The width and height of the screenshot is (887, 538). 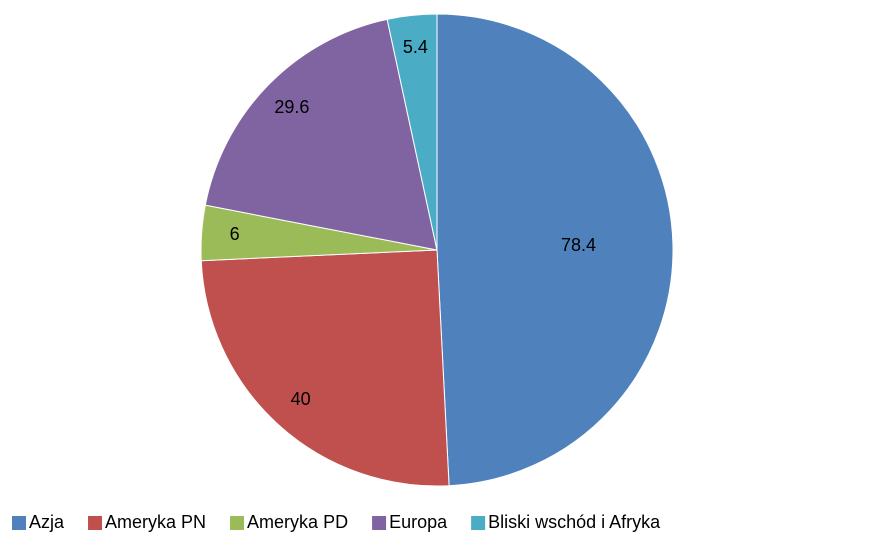 What do you see at coordinates (574, 522) in the screenshot?
I see `legend-label: Bliski wschód i Afryka` at bounding box center [574, 522].